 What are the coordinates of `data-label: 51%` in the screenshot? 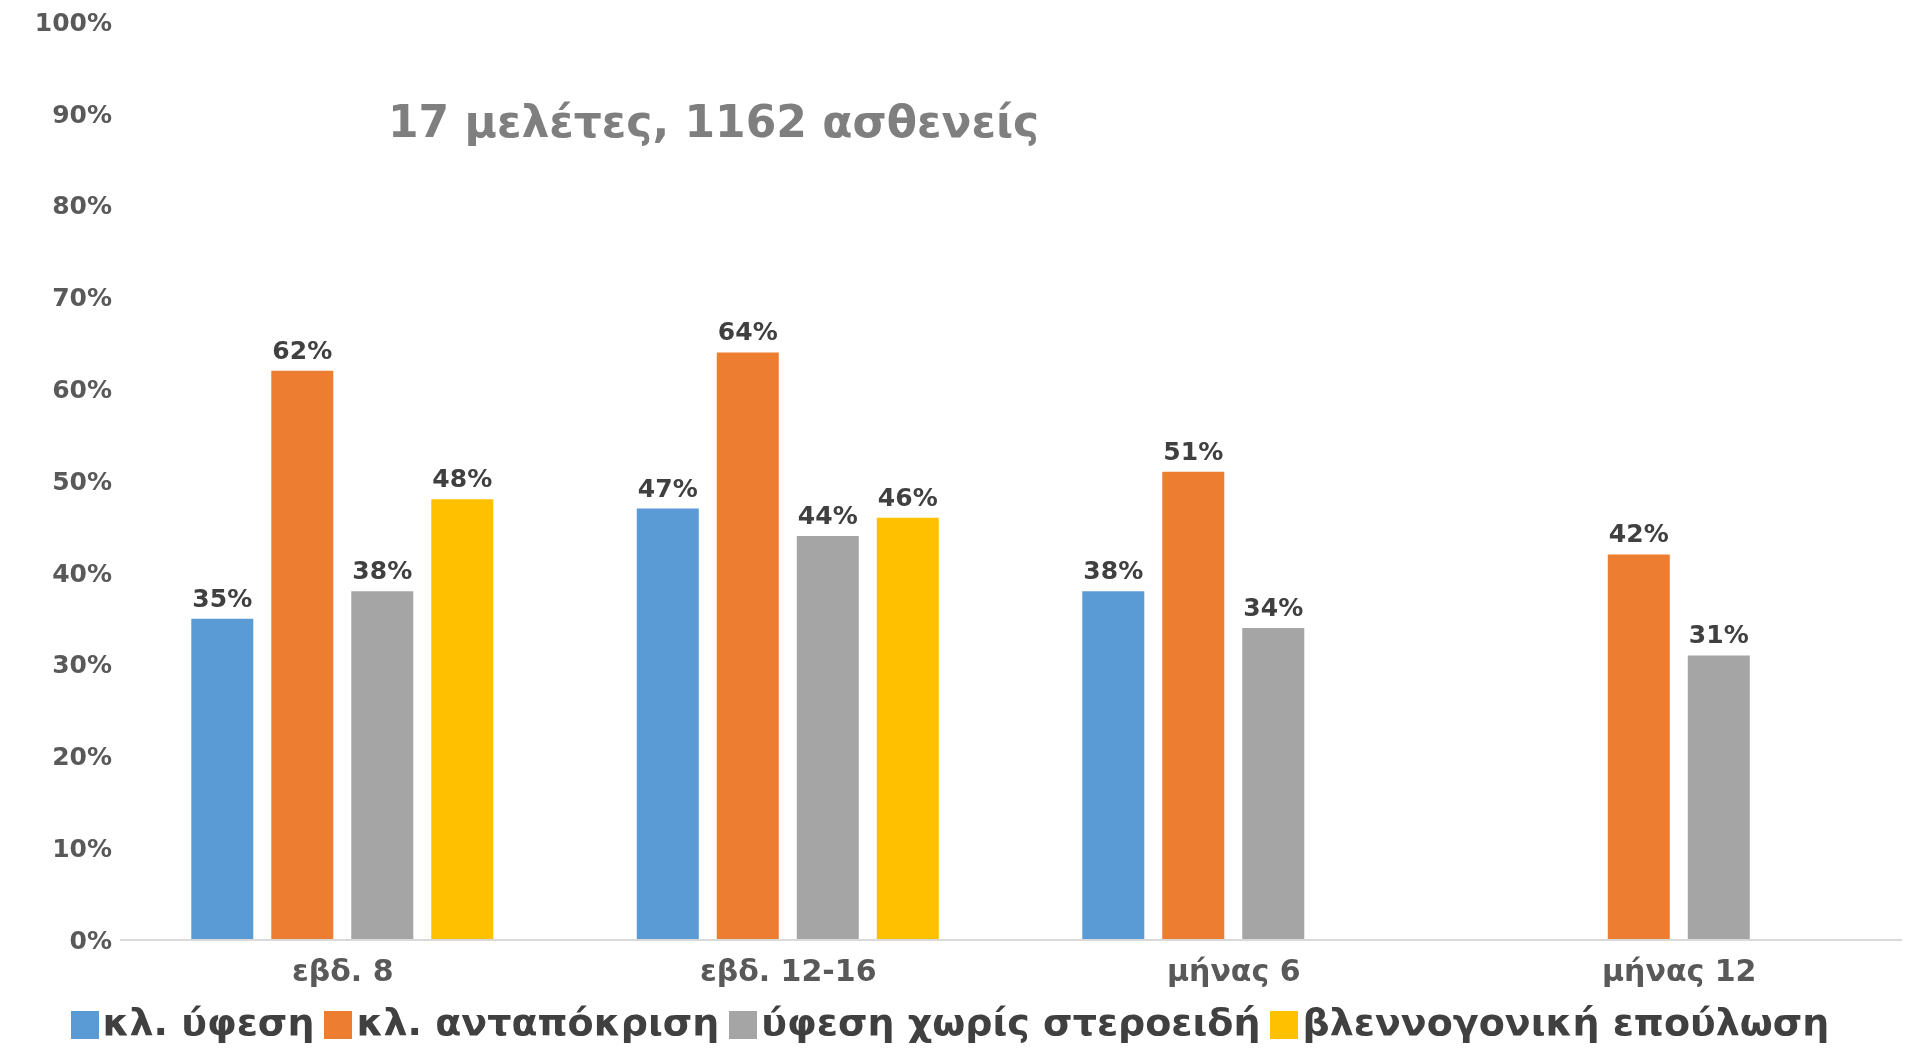 It's located at (1193, 451).